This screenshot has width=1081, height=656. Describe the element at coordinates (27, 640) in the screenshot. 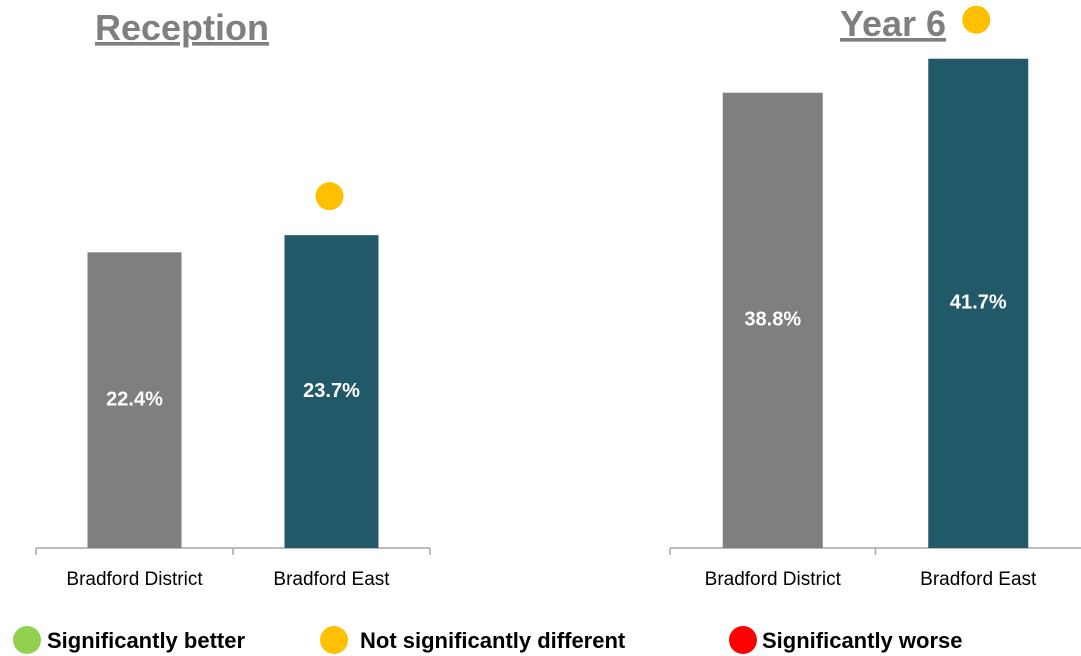

I see `legend-swatch-better` at that location.